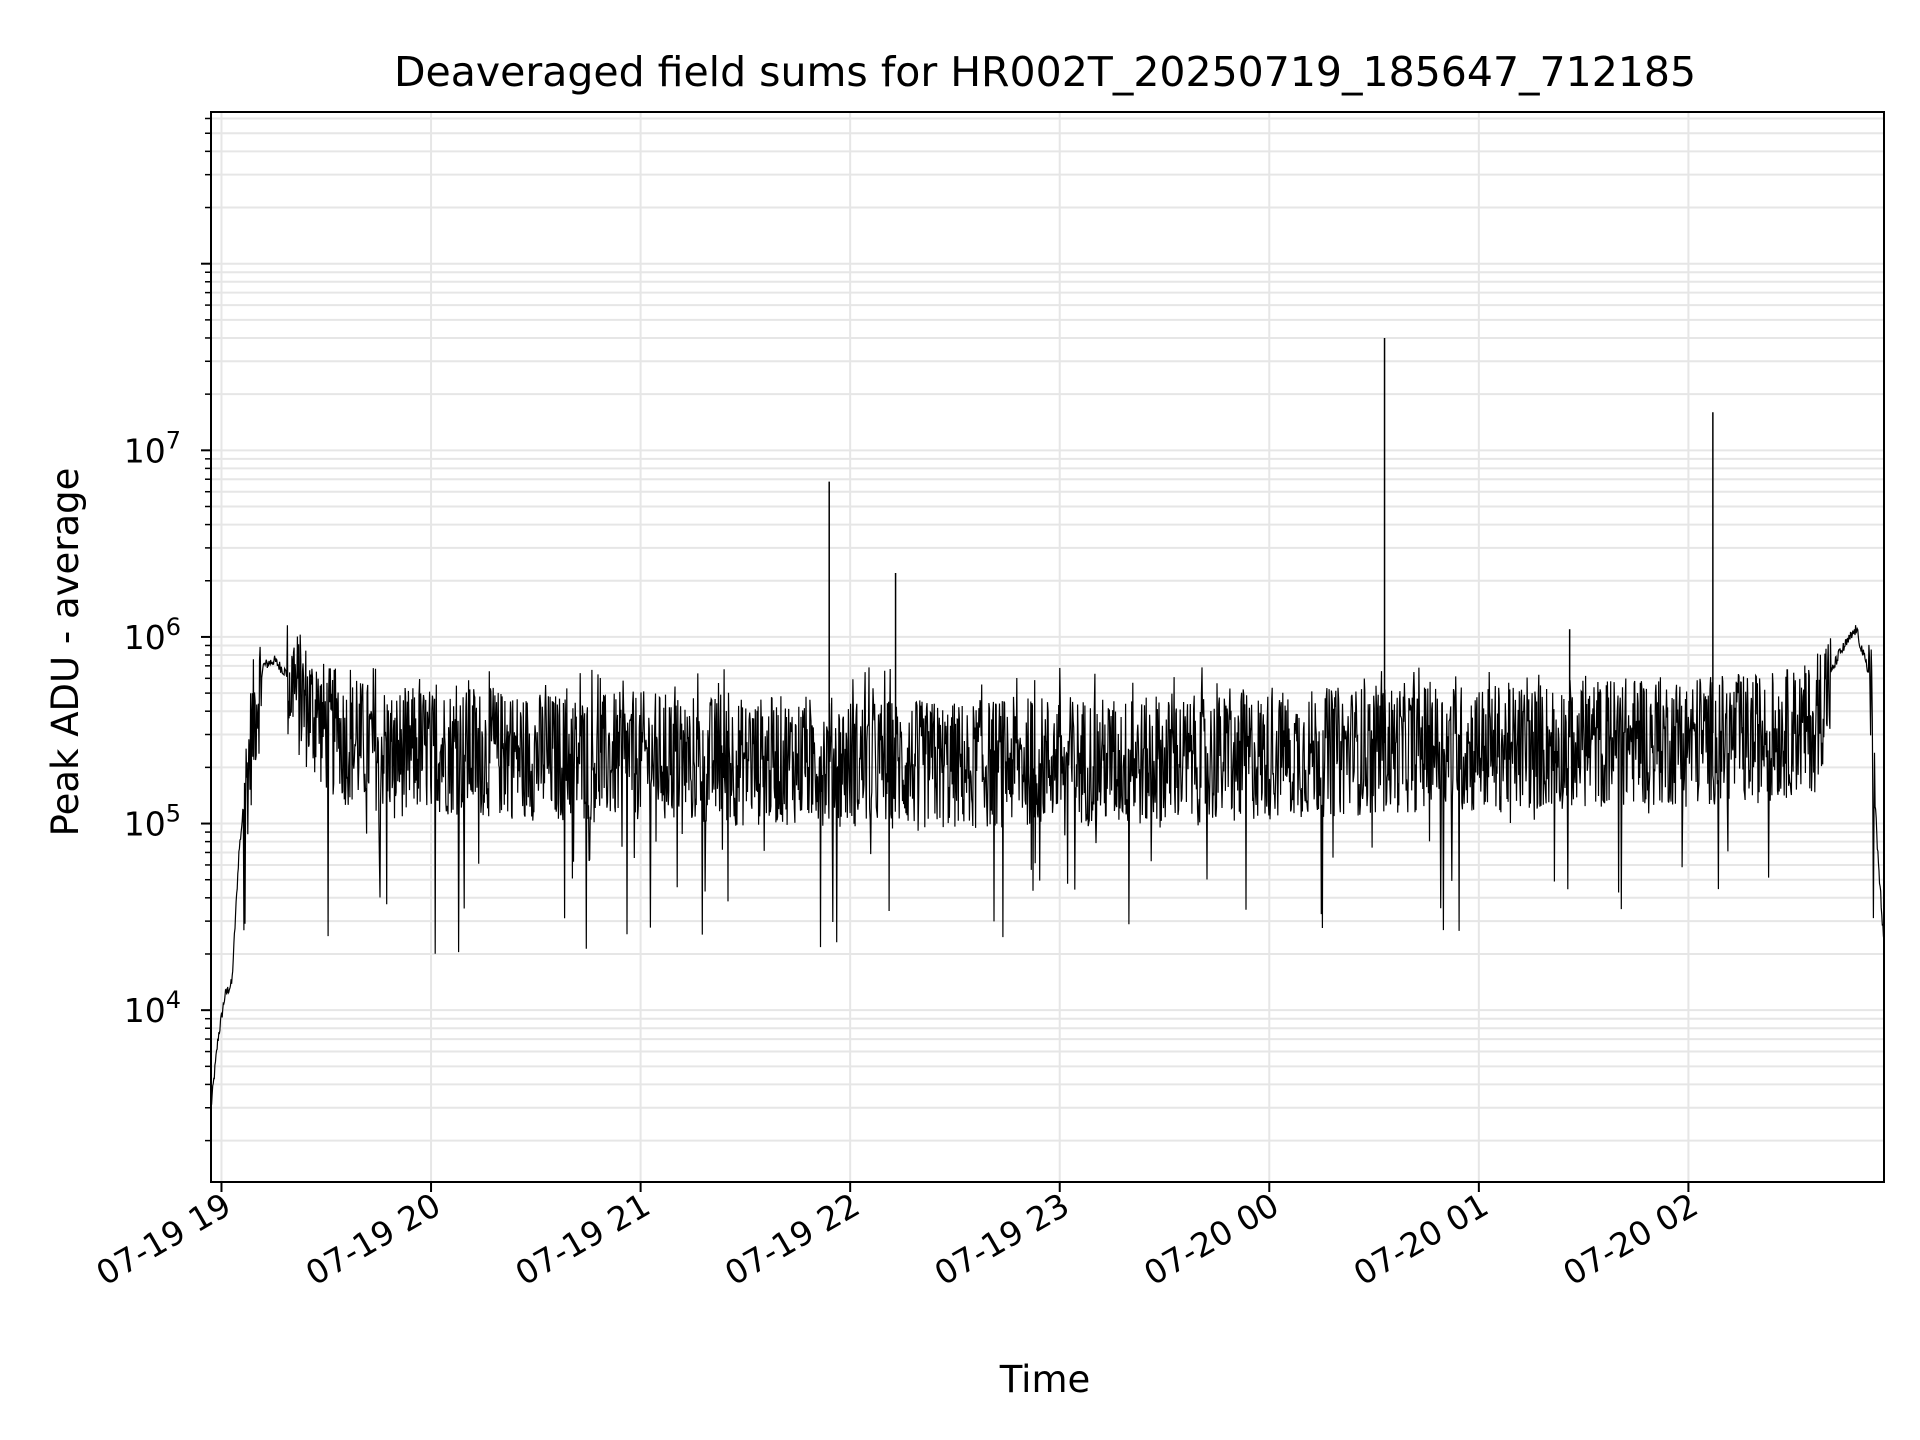  I want to click on y-axis-label: Peak ADU - average, so click(65, 652).